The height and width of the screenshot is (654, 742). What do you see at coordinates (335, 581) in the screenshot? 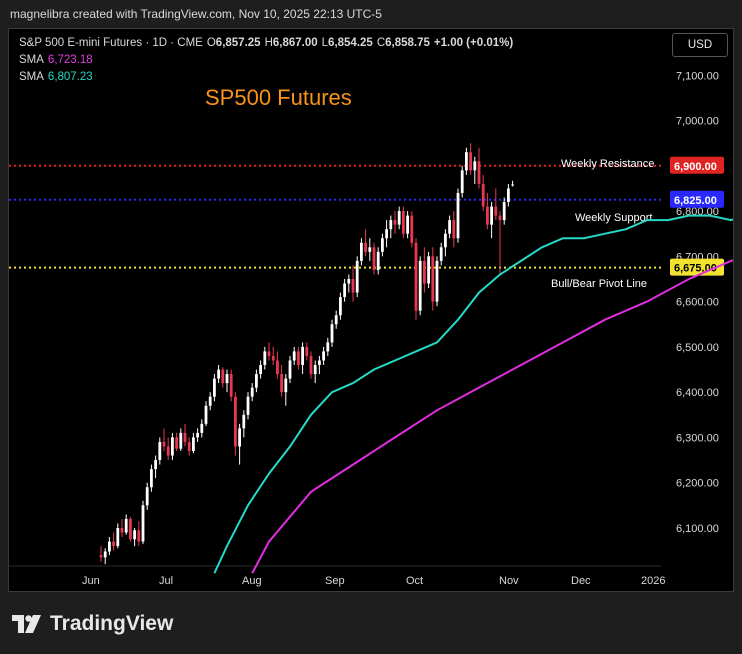
I see `x-tick-label: Sep` at bounding box center [335, 581].